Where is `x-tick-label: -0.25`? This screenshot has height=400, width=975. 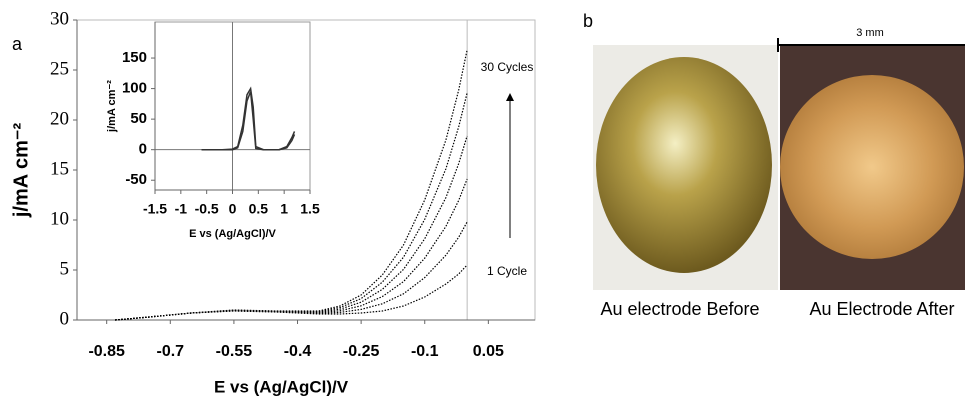
x-tick-label: -0.25 is located at coordinates (361, 351).